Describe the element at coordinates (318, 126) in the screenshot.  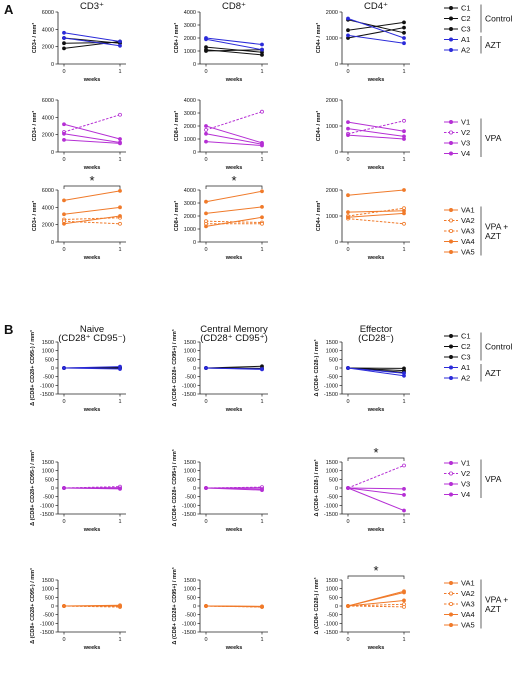
I see `y-axis-label: CD4+ / mm³` at that location.